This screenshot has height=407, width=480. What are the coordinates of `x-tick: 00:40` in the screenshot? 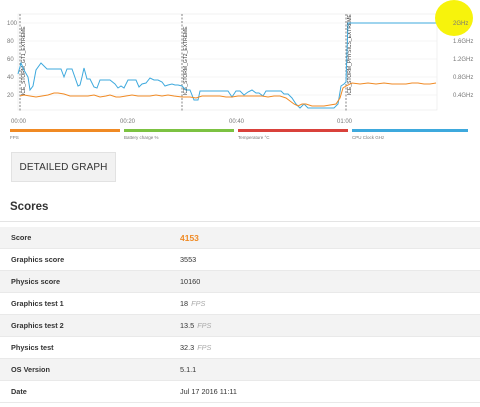 It's located at (237, 122).